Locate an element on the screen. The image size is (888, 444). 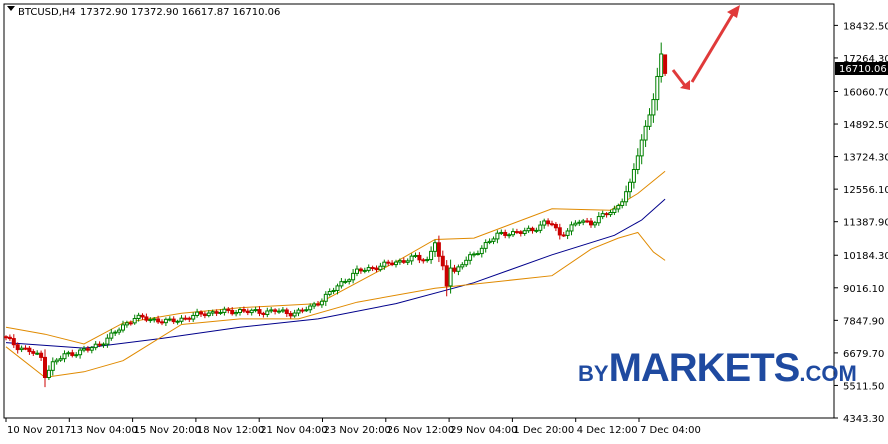
x-tick-label: 10 Nov 2017 is located at coordinates (39, 430).